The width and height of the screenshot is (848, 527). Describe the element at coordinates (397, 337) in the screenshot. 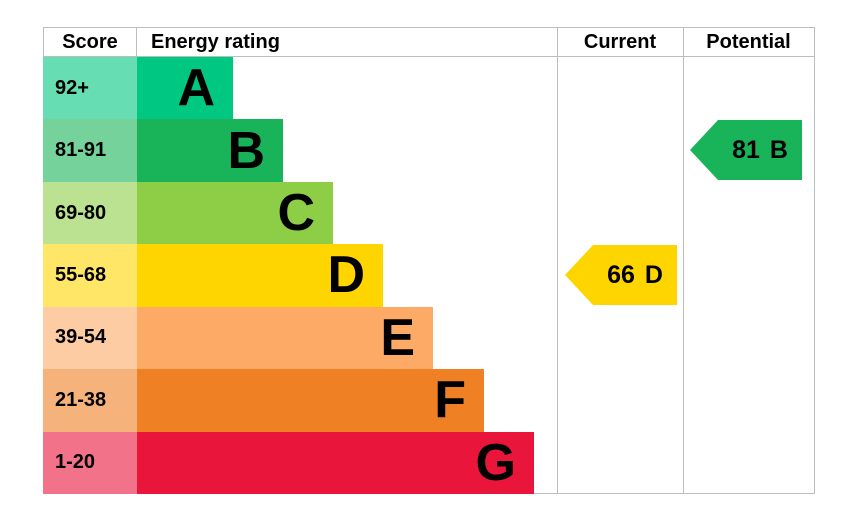

I see `band-letter: E` at that location.